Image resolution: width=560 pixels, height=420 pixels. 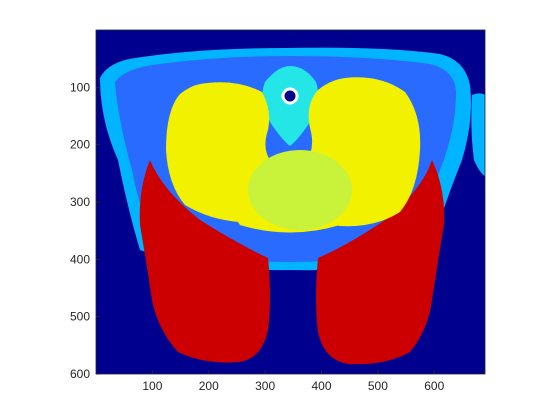 I want to click on x-tick-label: 200, so click(x=209, y=386).